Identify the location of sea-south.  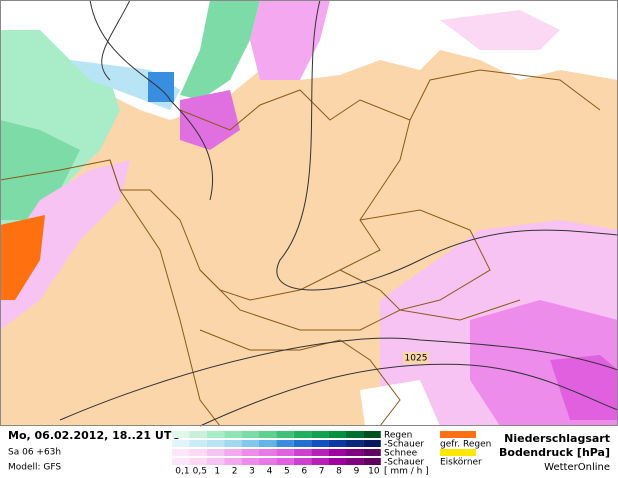
(400, 403).